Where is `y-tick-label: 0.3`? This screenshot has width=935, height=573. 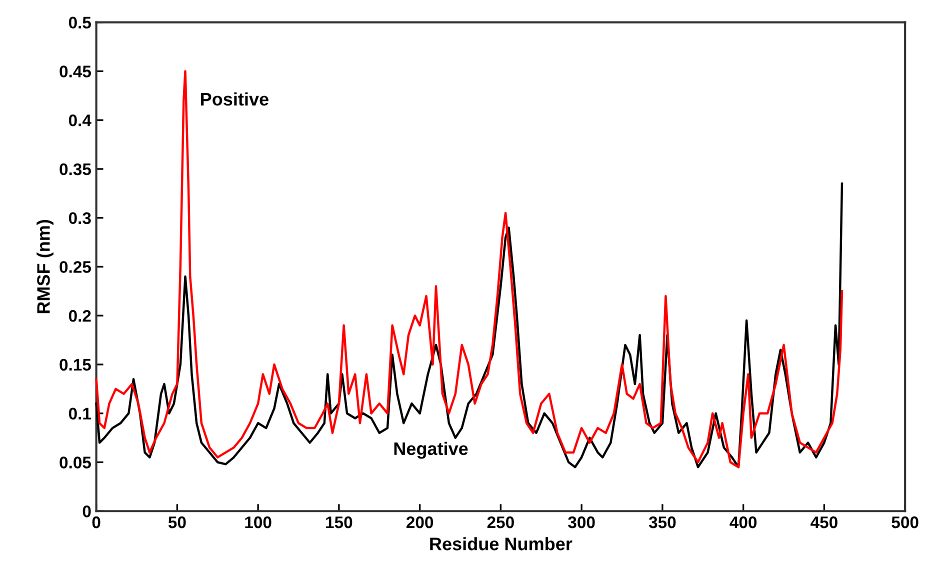 y-tick-label: 0.3 is located at coordinates (79, 218).